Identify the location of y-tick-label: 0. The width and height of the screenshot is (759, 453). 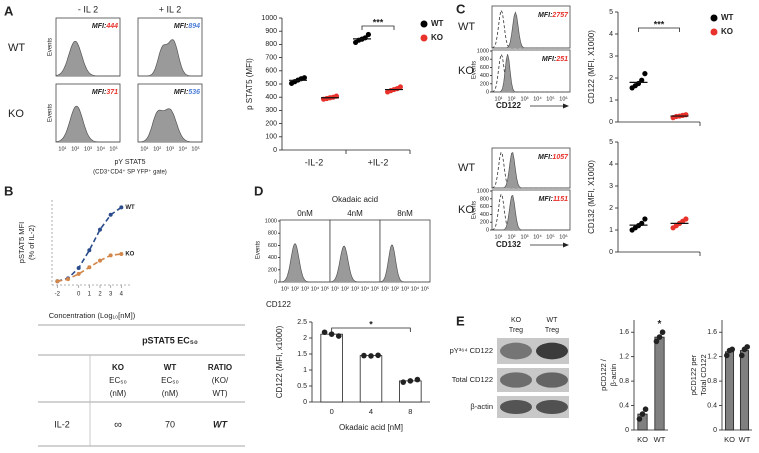
(627, 430).